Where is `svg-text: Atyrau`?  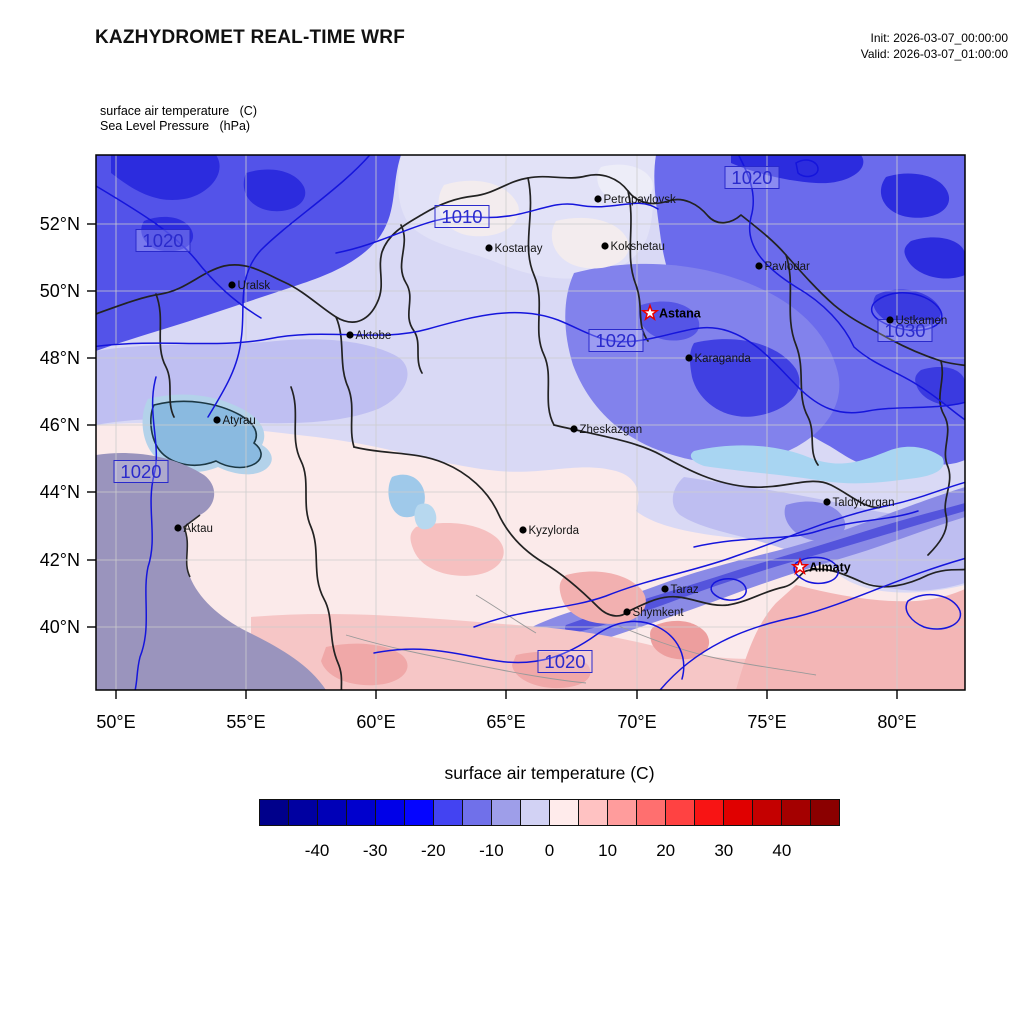 svg-text: Atyrau is located at coordinates (239, 421).